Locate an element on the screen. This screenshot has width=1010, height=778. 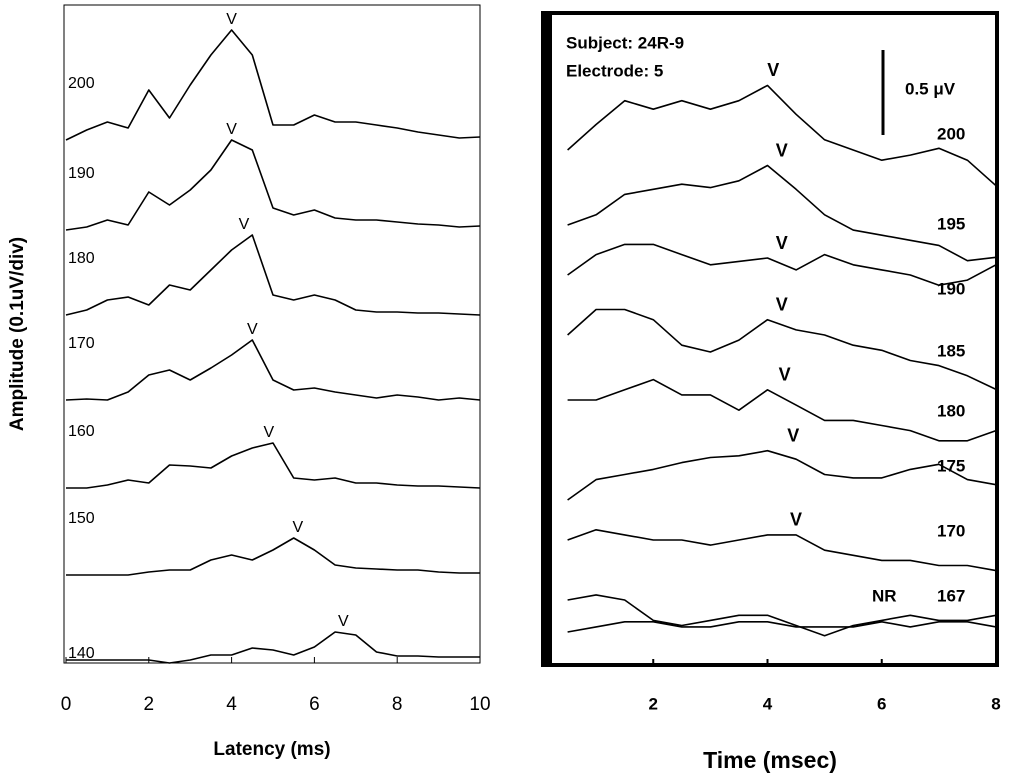
electrode-annotation: Electrode: 5 is located at coordinates (614, 70).